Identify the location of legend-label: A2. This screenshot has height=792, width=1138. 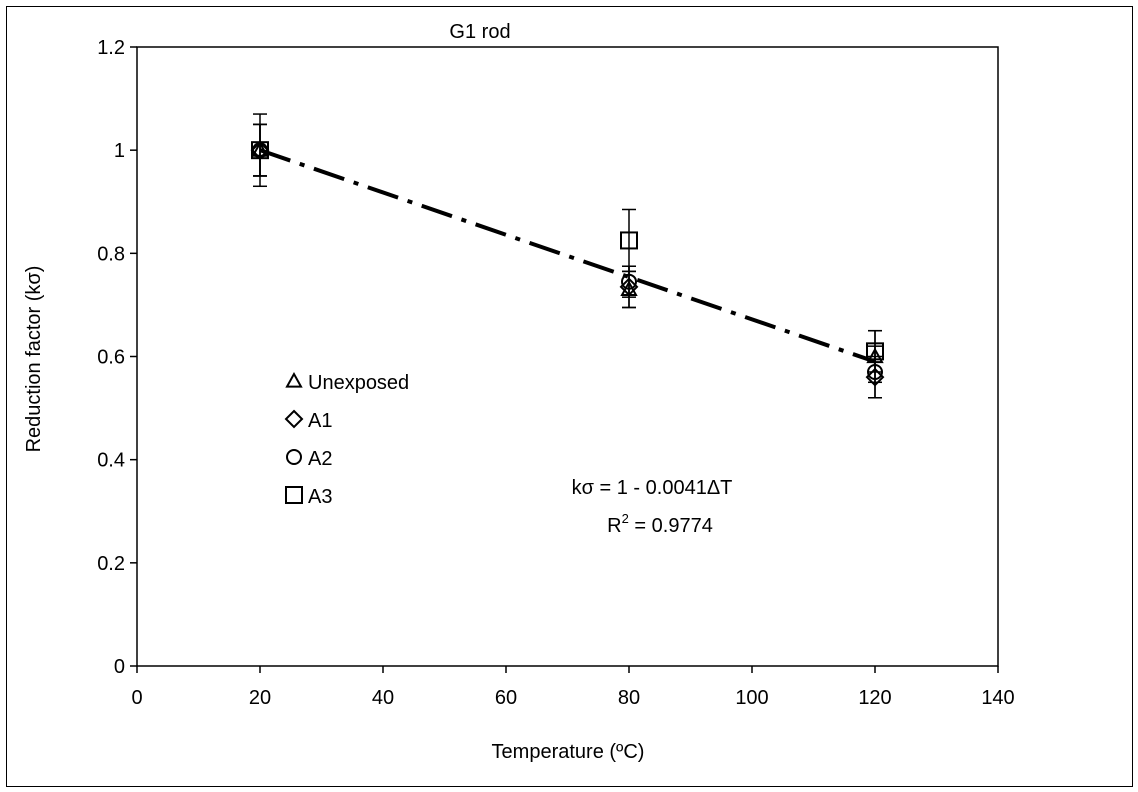
(320, 459).